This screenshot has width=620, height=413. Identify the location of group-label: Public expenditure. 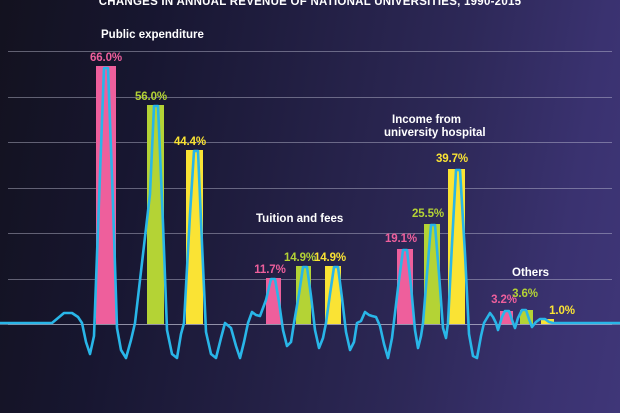
(152, 35).